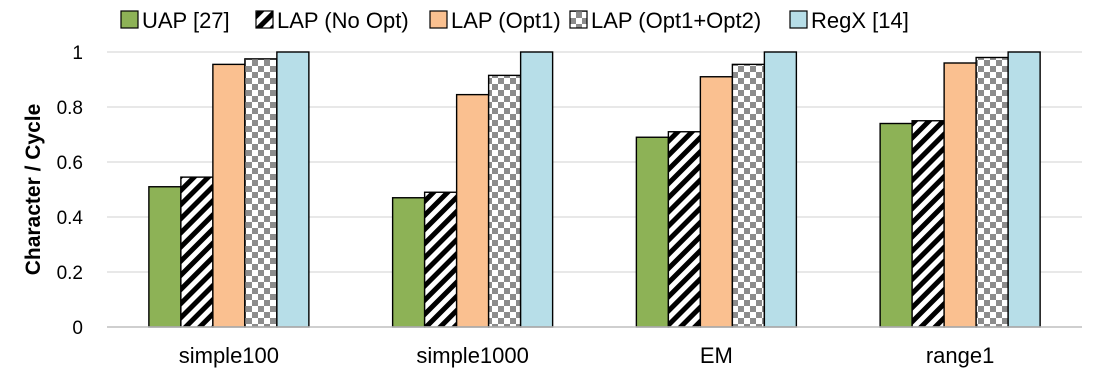  What do you see at coordinates (229, 355) in the screenshot?
I see `x-category-label: simple100` at bounding box center [229, 355].